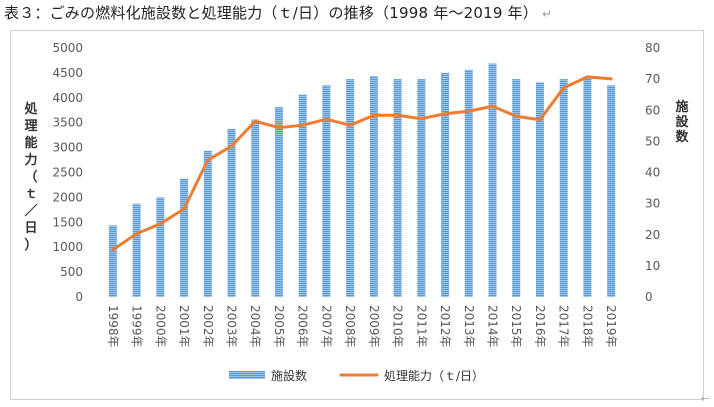 This screenshot has height=407, width=714. I want to click on right-tick-label: 40, so click(652, 173).